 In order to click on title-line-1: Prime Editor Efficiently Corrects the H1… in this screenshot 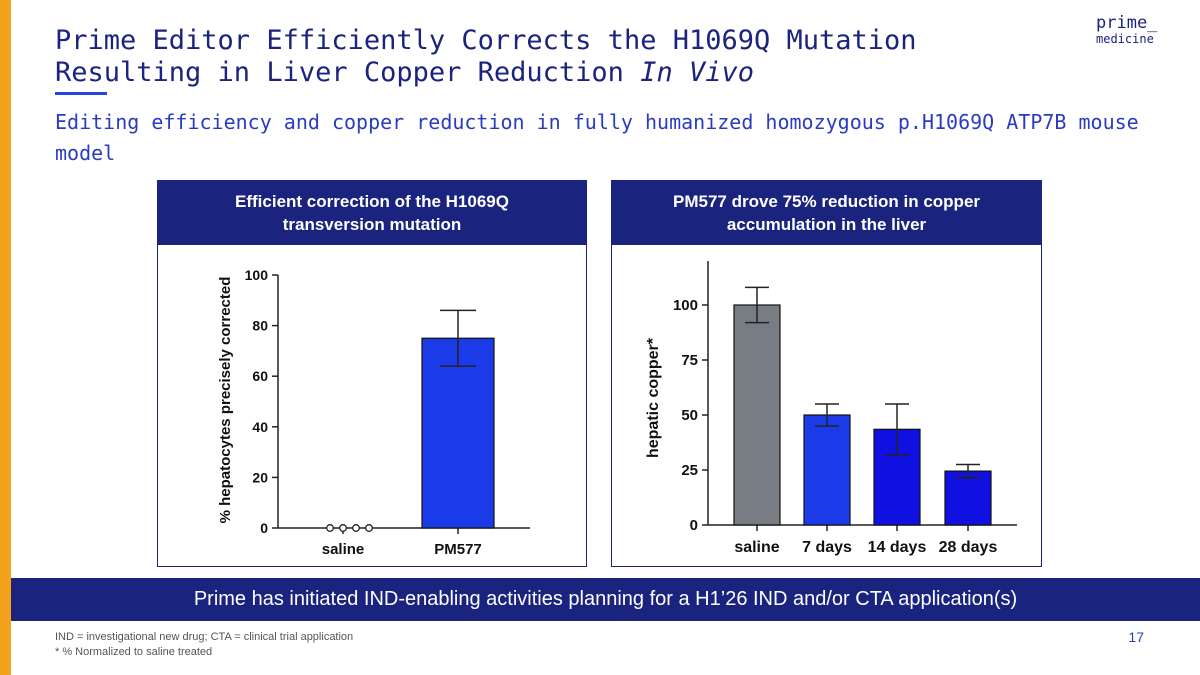, I will do `click(486, 40)`.